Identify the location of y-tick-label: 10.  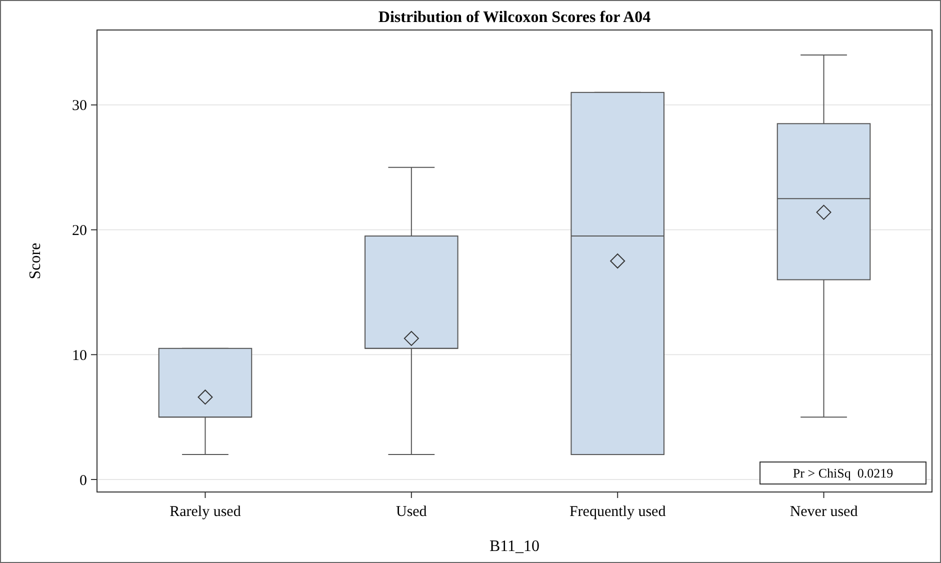
(79, 356).